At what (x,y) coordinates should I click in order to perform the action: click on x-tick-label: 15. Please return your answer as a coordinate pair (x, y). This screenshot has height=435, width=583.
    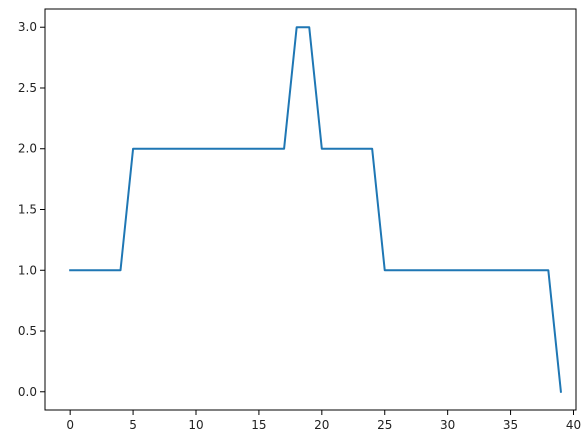
    Looking at the image, I should click on (258, 425).